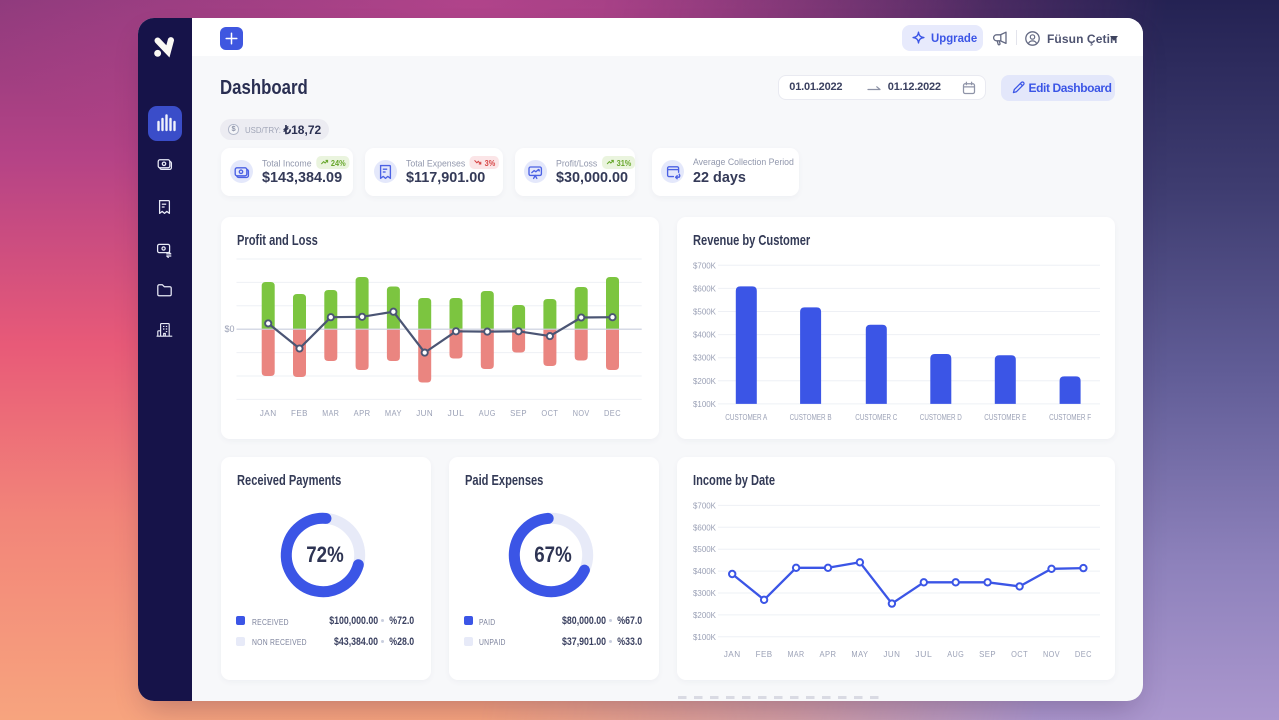 This screenshot has height=720, width=1279. What do you see at coordinates (1005, 417) in the screenshot?
I see `svg-text: CUSTOMER E` at bounding box center [1005, 417].